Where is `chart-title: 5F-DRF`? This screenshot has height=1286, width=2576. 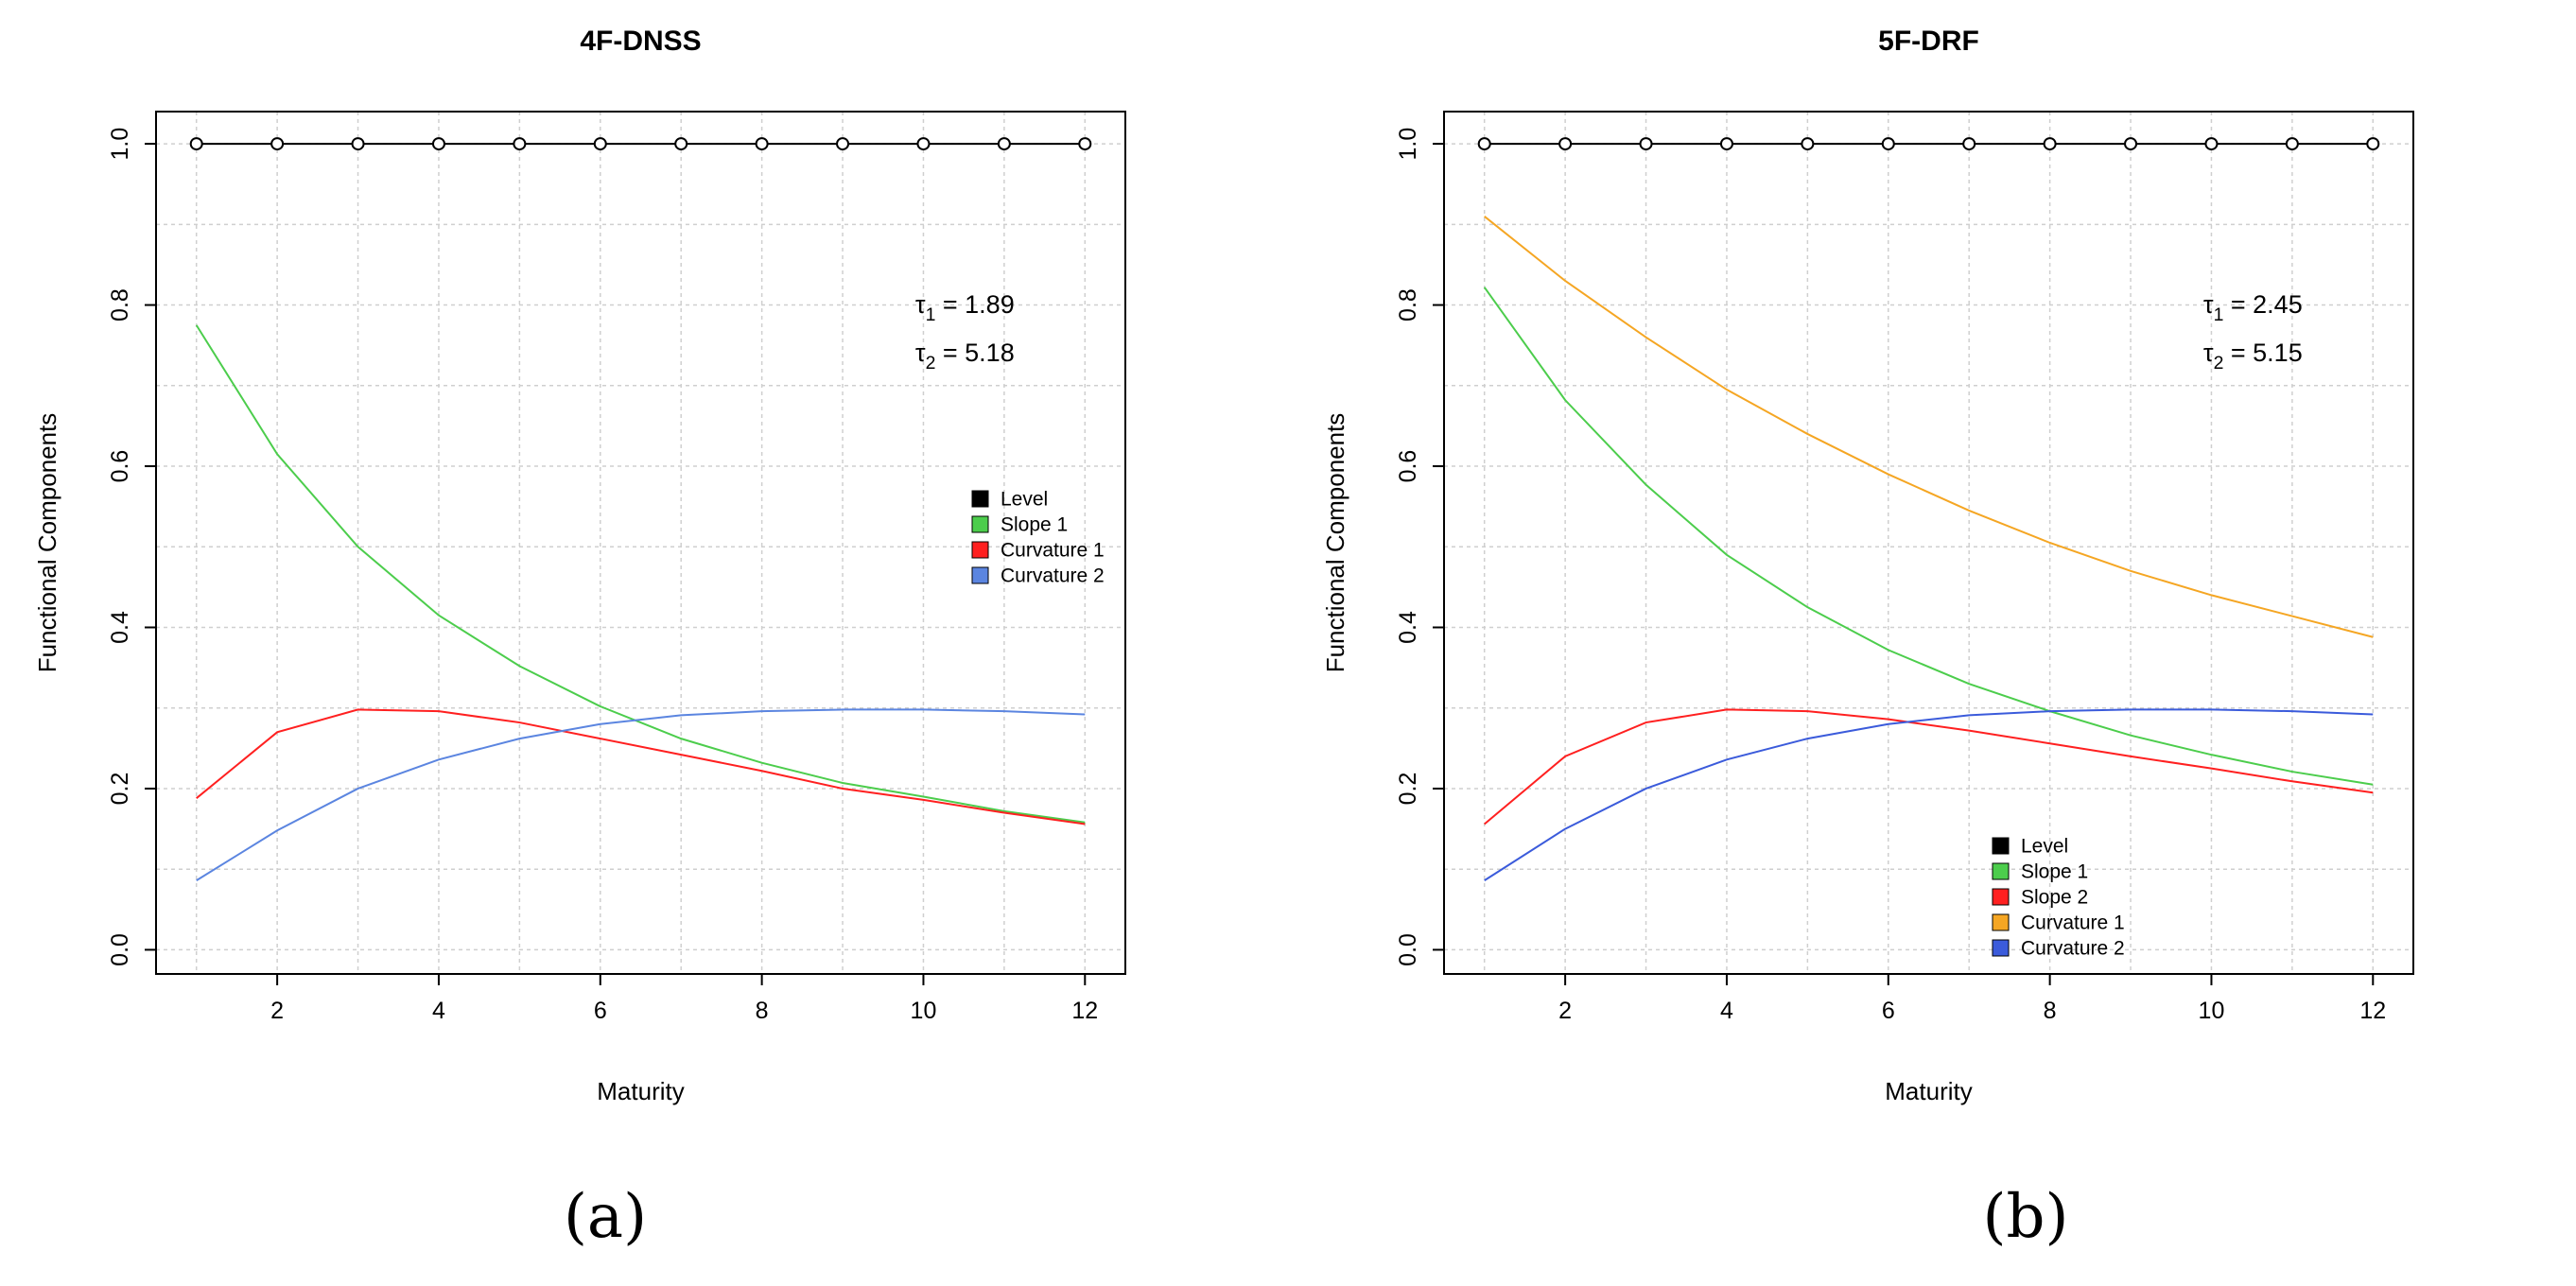 chart-title: 5F-DRF is located at coordinates (1928, 41).